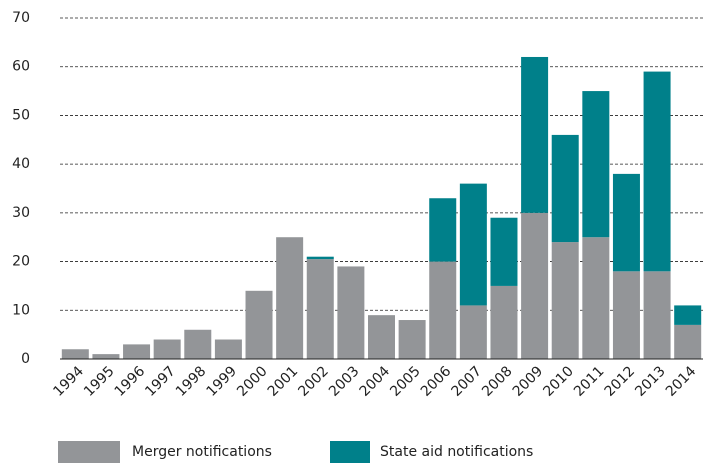 This screenshot has width=704, height=468. I want to click on x-tick-label: 2003, so click(344, 381).